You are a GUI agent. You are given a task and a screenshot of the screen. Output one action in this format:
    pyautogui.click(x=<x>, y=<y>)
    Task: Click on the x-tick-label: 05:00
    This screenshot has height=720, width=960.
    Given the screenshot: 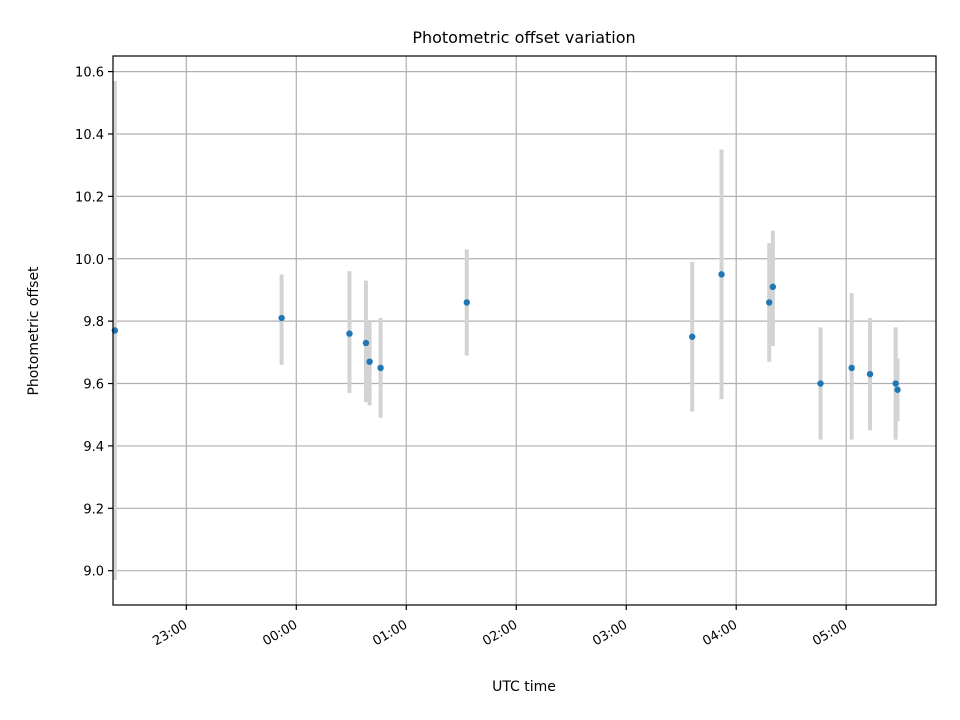 What is the action you would take?
    pyautogui.click(x=830, y=633)
    